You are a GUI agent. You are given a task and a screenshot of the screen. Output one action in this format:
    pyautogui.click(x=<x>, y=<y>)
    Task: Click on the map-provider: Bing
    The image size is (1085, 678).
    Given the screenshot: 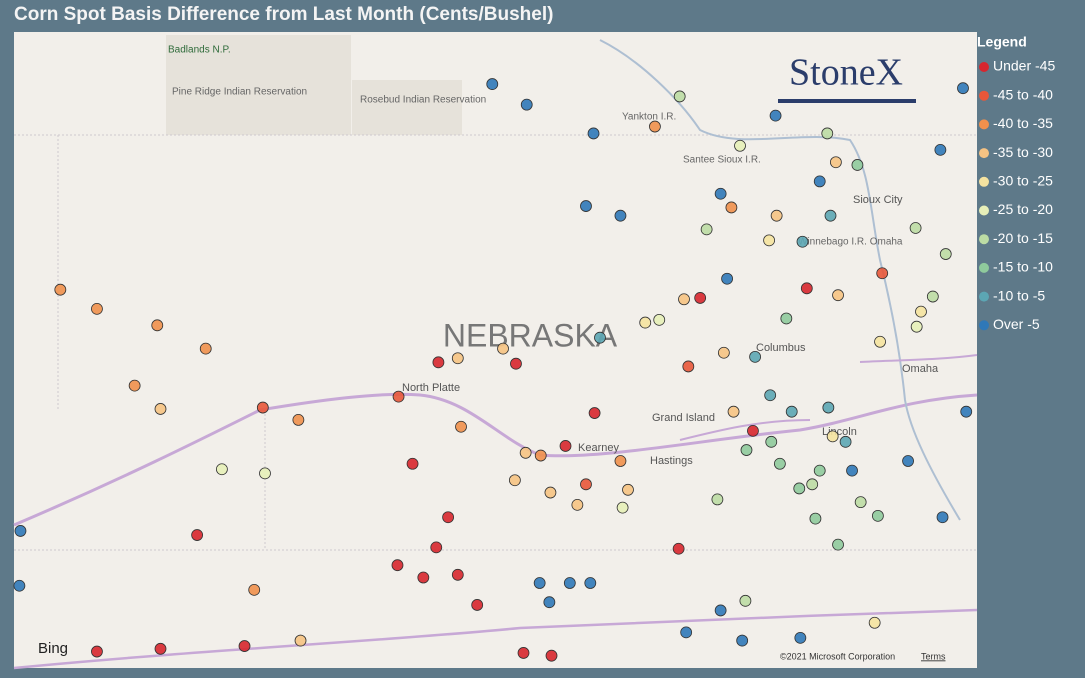 What is the action you would take?
    pyautogui.click(x=53, y=648)
    